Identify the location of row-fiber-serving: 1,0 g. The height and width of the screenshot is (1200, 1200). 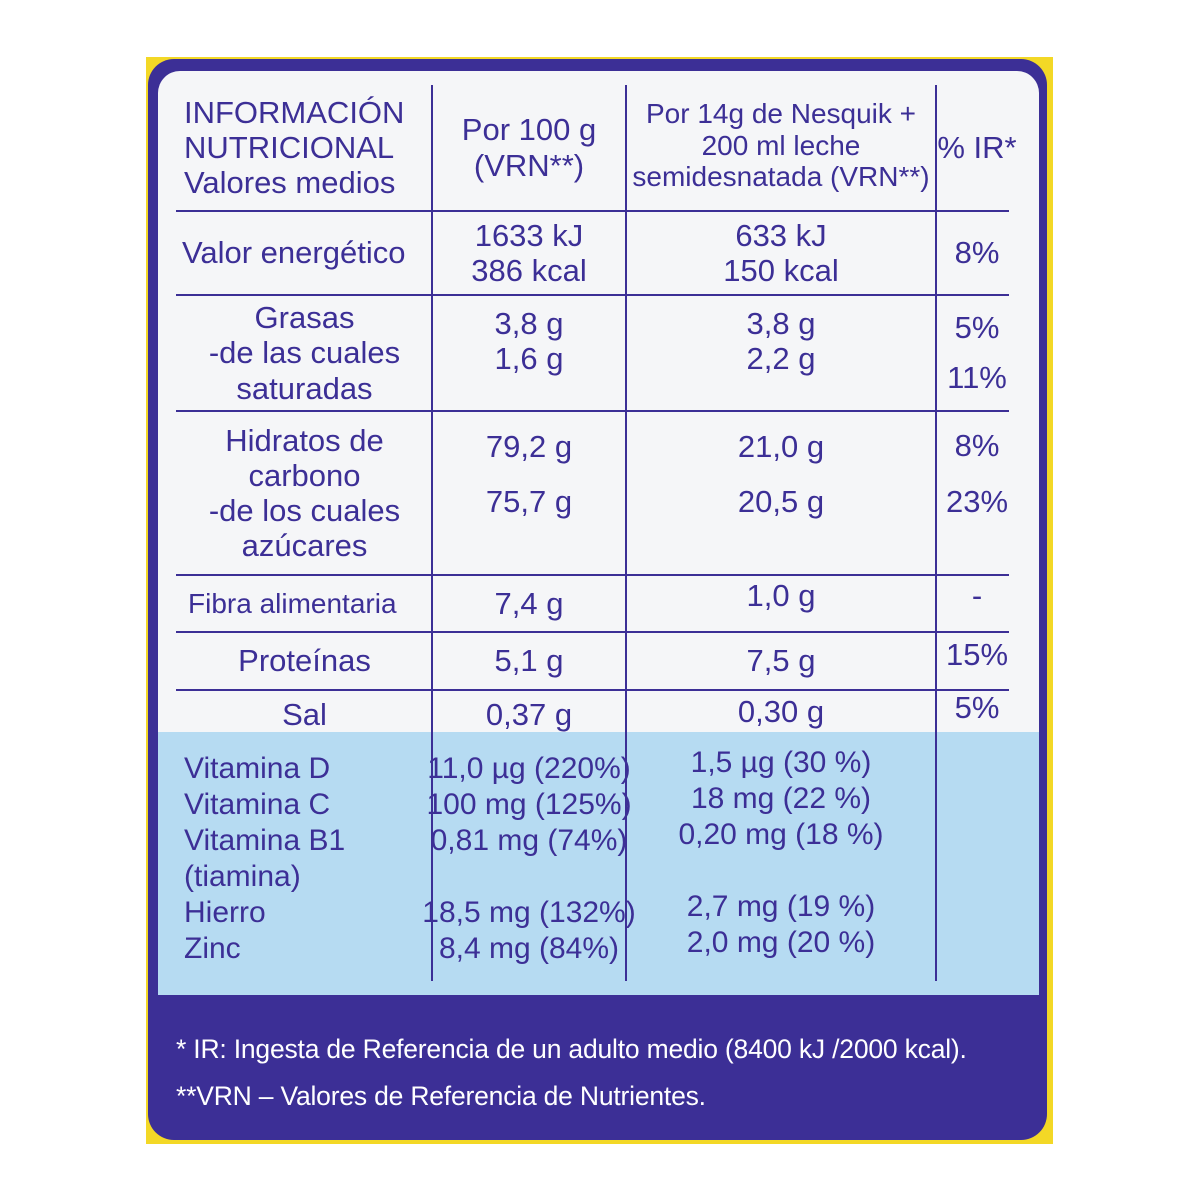
(781, 596).